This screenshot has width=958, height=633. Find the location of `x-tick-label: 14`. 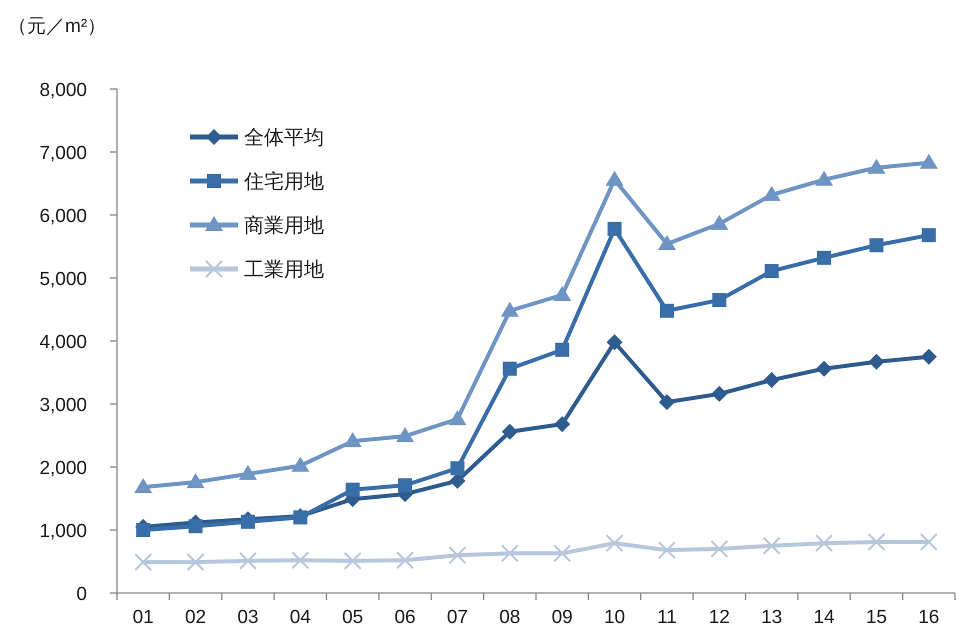

x-tick-label: 14 is located at coordinates (824, 617).